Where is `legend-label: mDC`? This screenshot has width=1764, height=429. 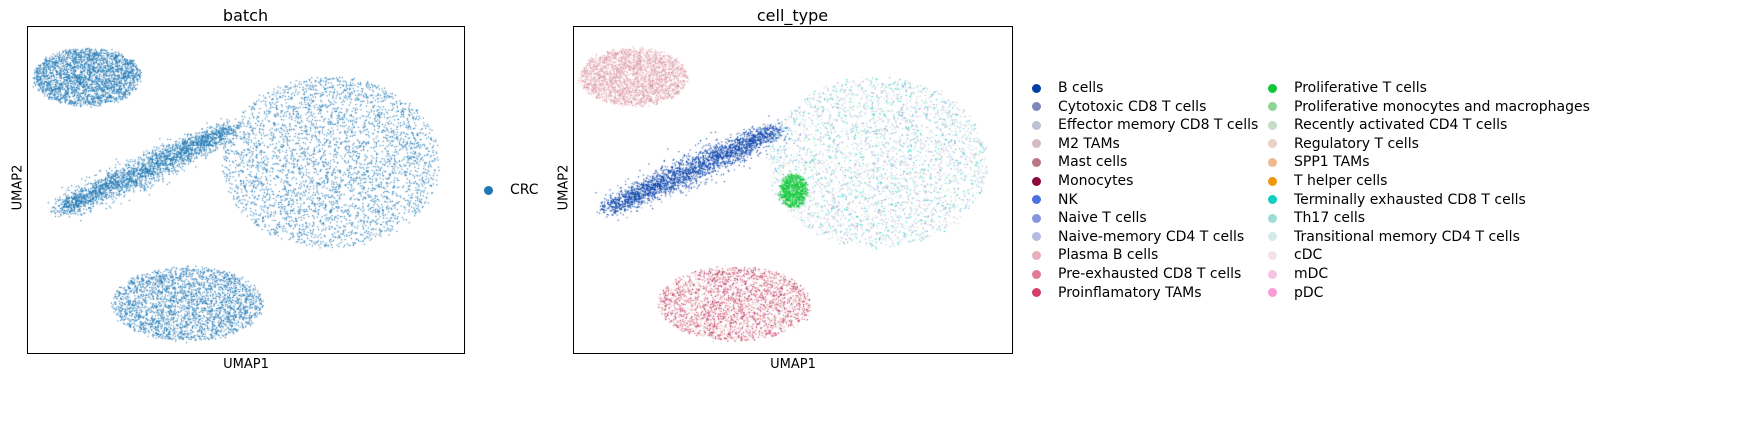
legend-label: mDC is located at coordinates (1311, 274).